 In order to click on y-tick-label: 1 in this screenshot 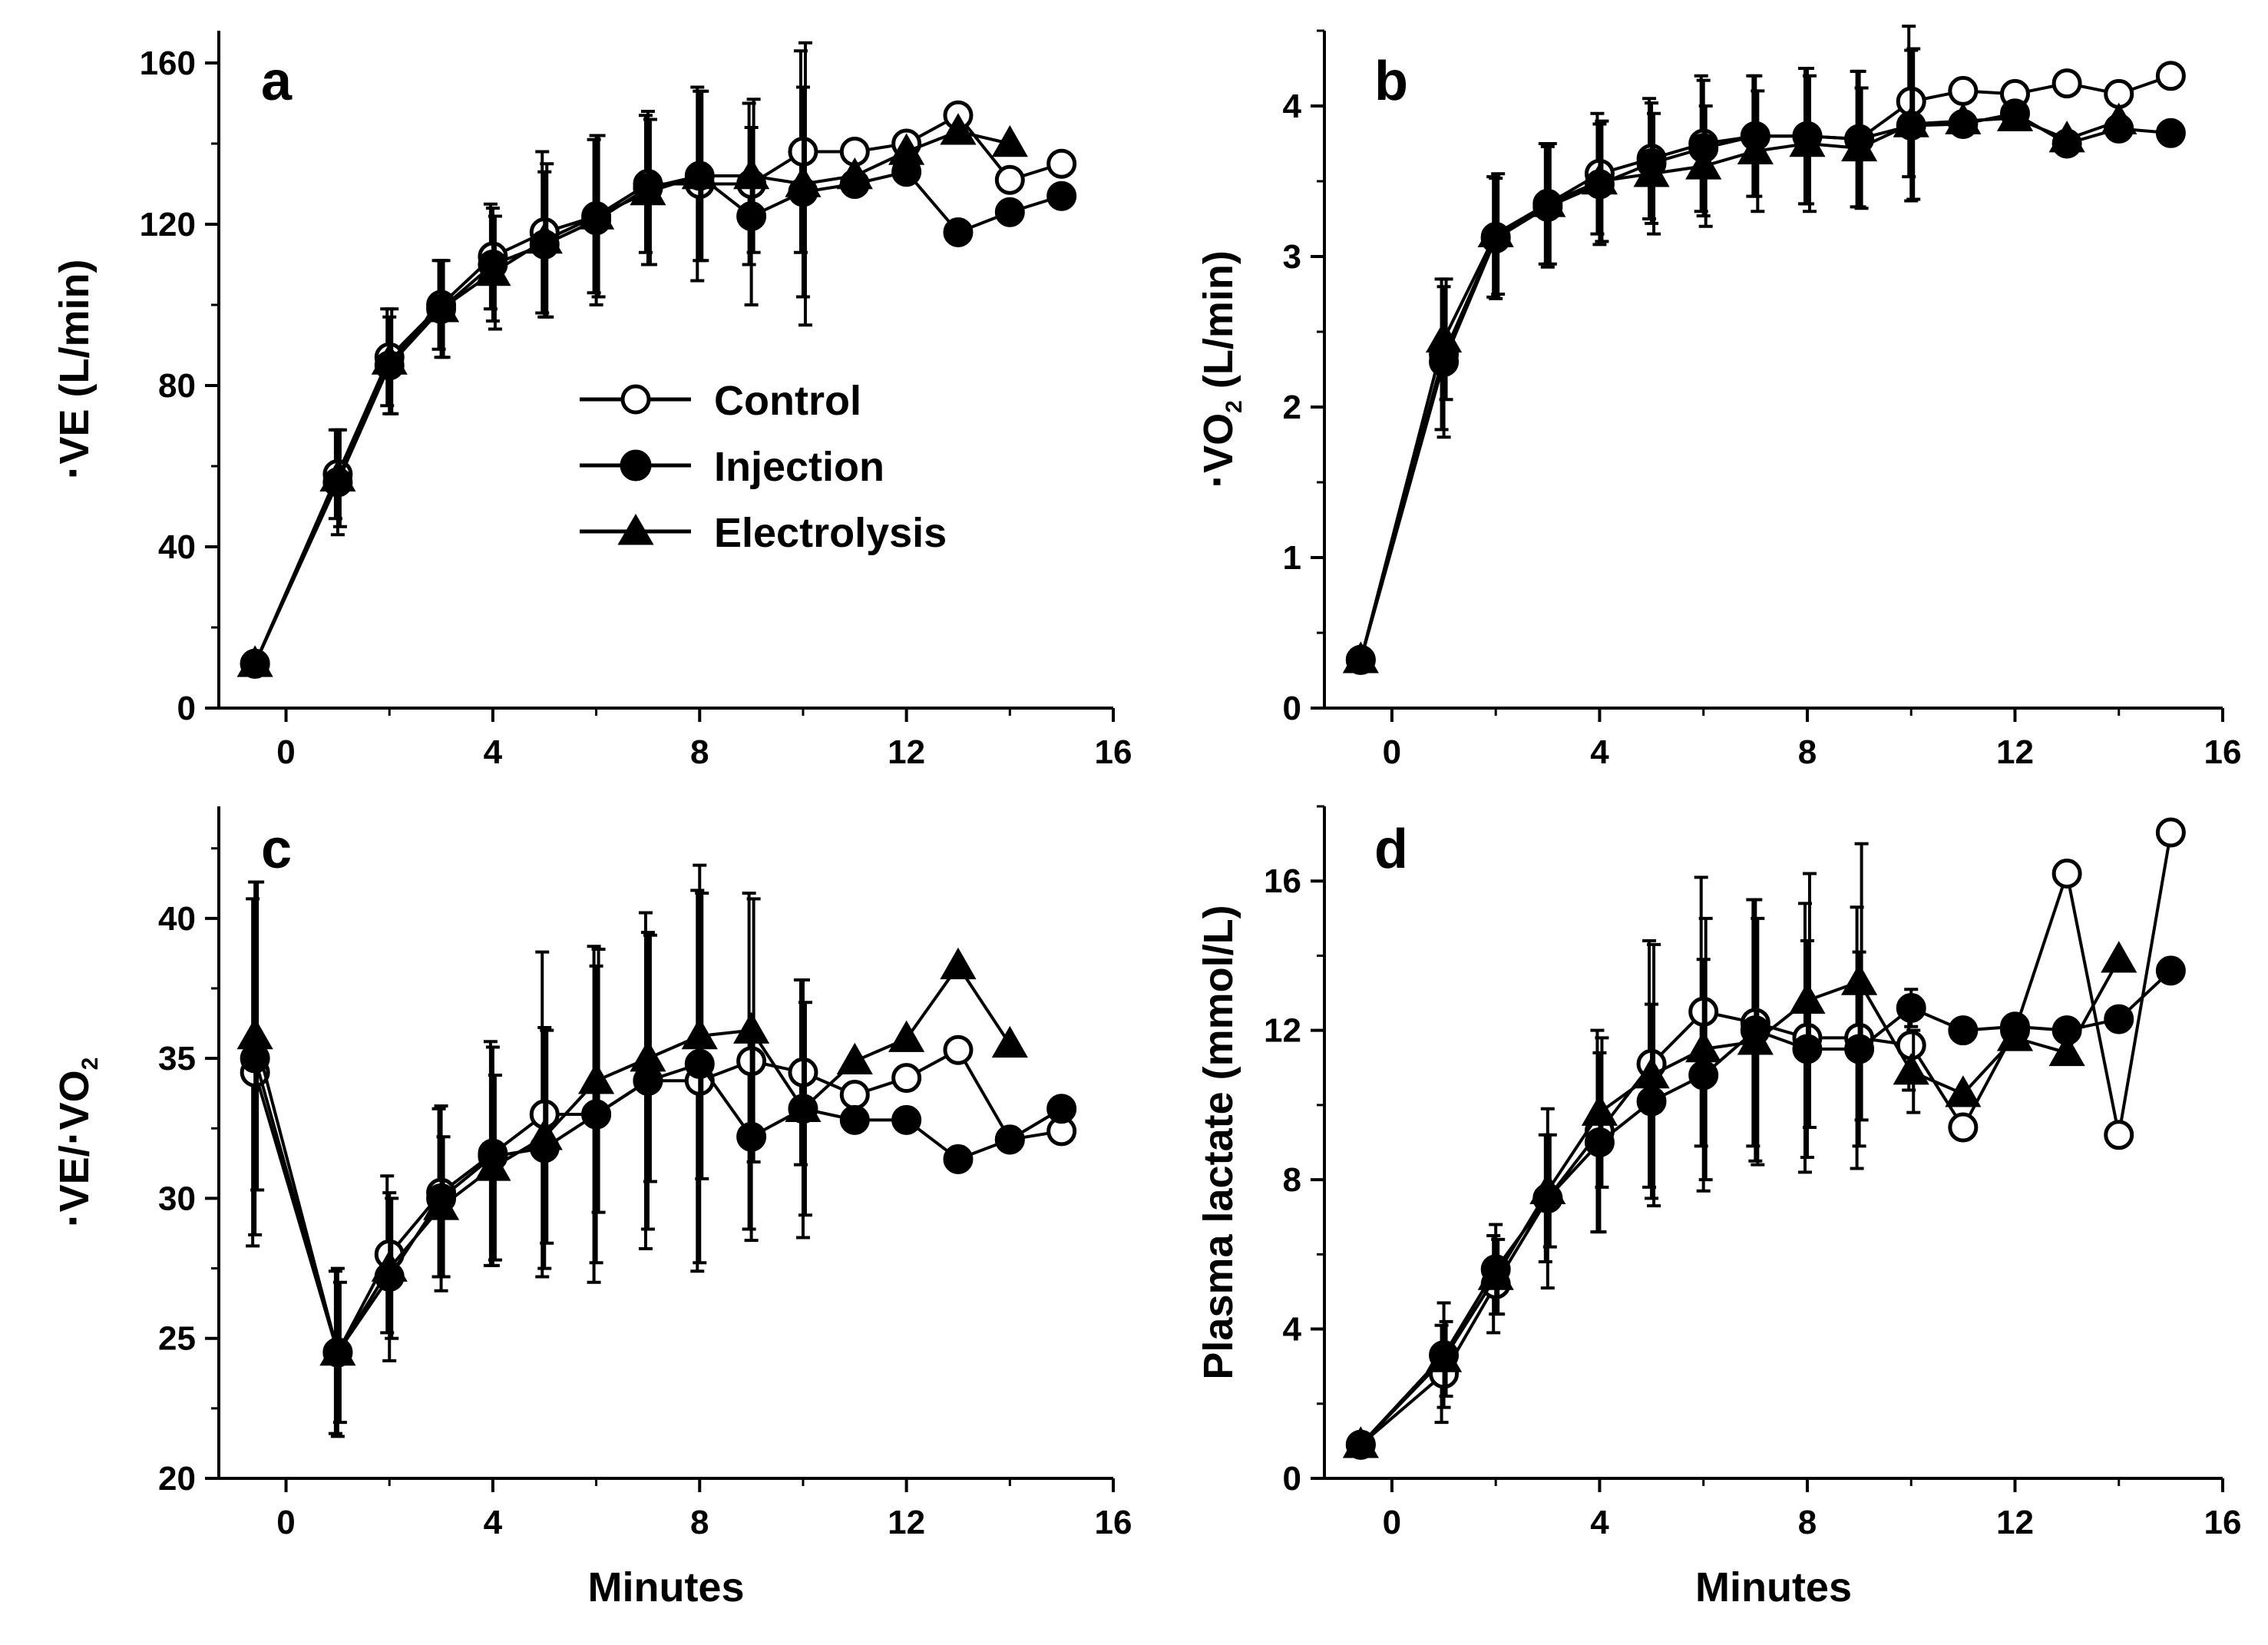, I will do `click(1292, 558)`.